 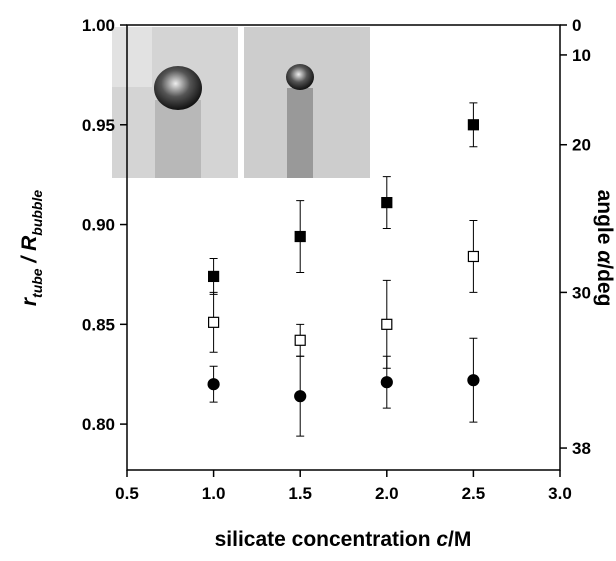 What do you see at coordinates (127, 493) in the screenshot?
I see `x-tick-label: 0.5` at bounding box center [127, 493].